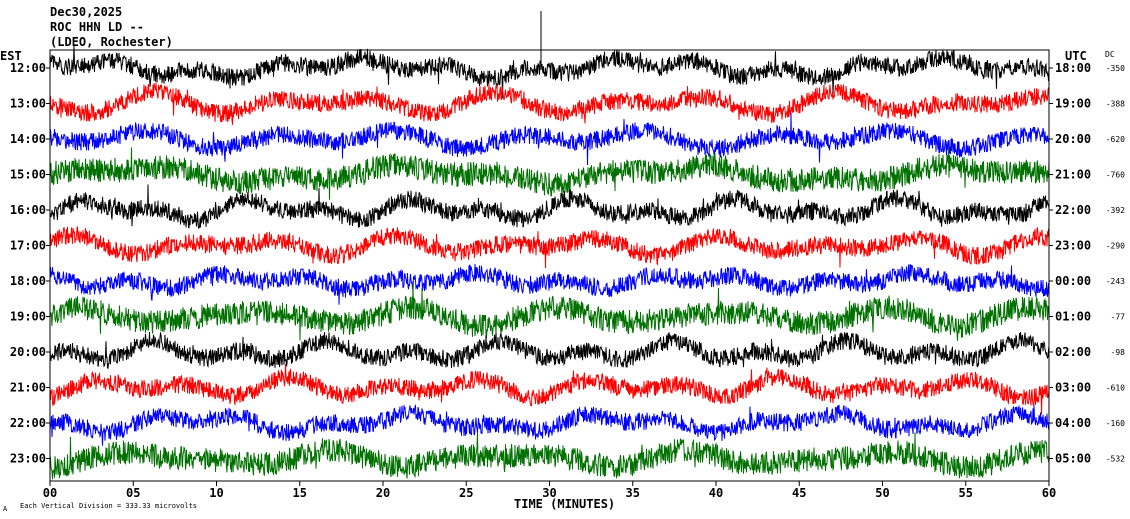  Describe the element at coordinates (1073, 139) in the screenshot. I see `utc-hour-label: 20:00` at that location.